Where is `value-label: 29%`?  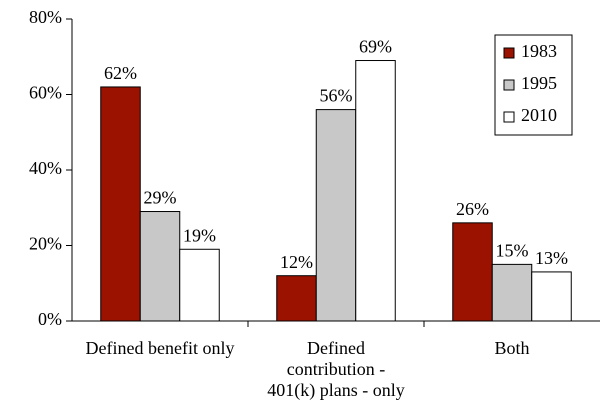
value-label: 29% is located at coordinates (160, 198).